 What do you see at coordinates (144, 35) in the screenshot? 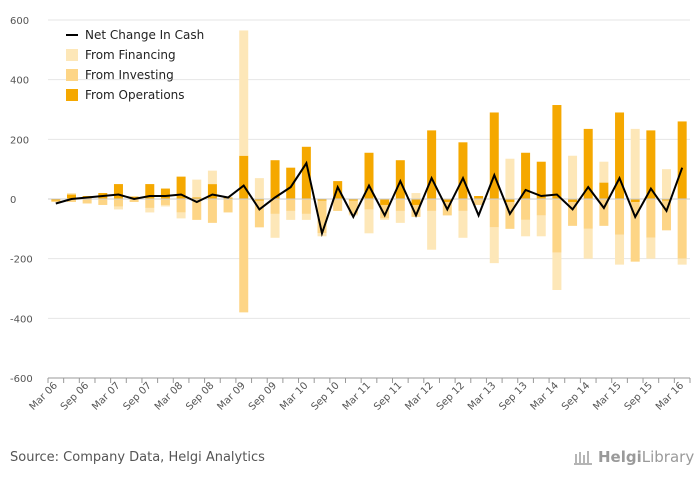
I see `legend-net-label: Net Change In Cash` at bounding box center [144, 35].